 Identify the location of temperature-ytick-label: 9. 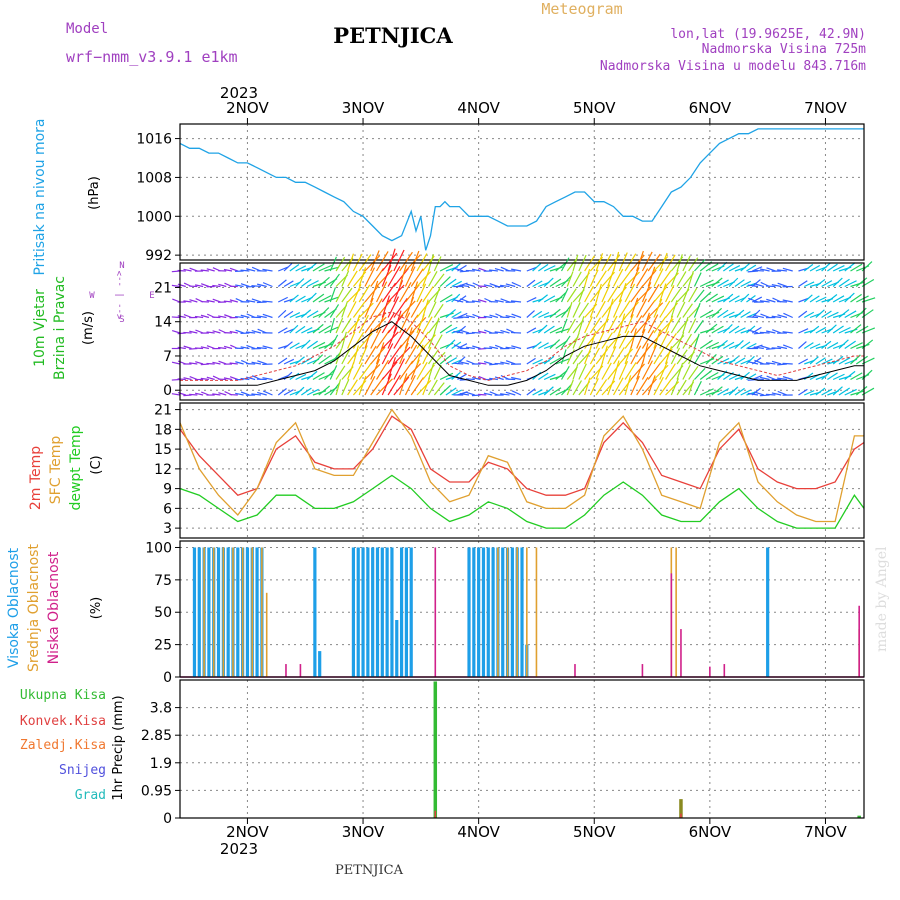
(167, 490).